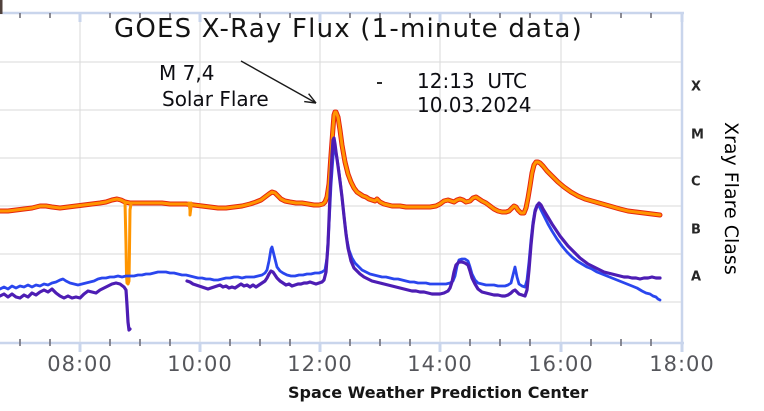 This screenshot has height=411, width=764. I want to click on class-label-X: X, so click(696, 87).